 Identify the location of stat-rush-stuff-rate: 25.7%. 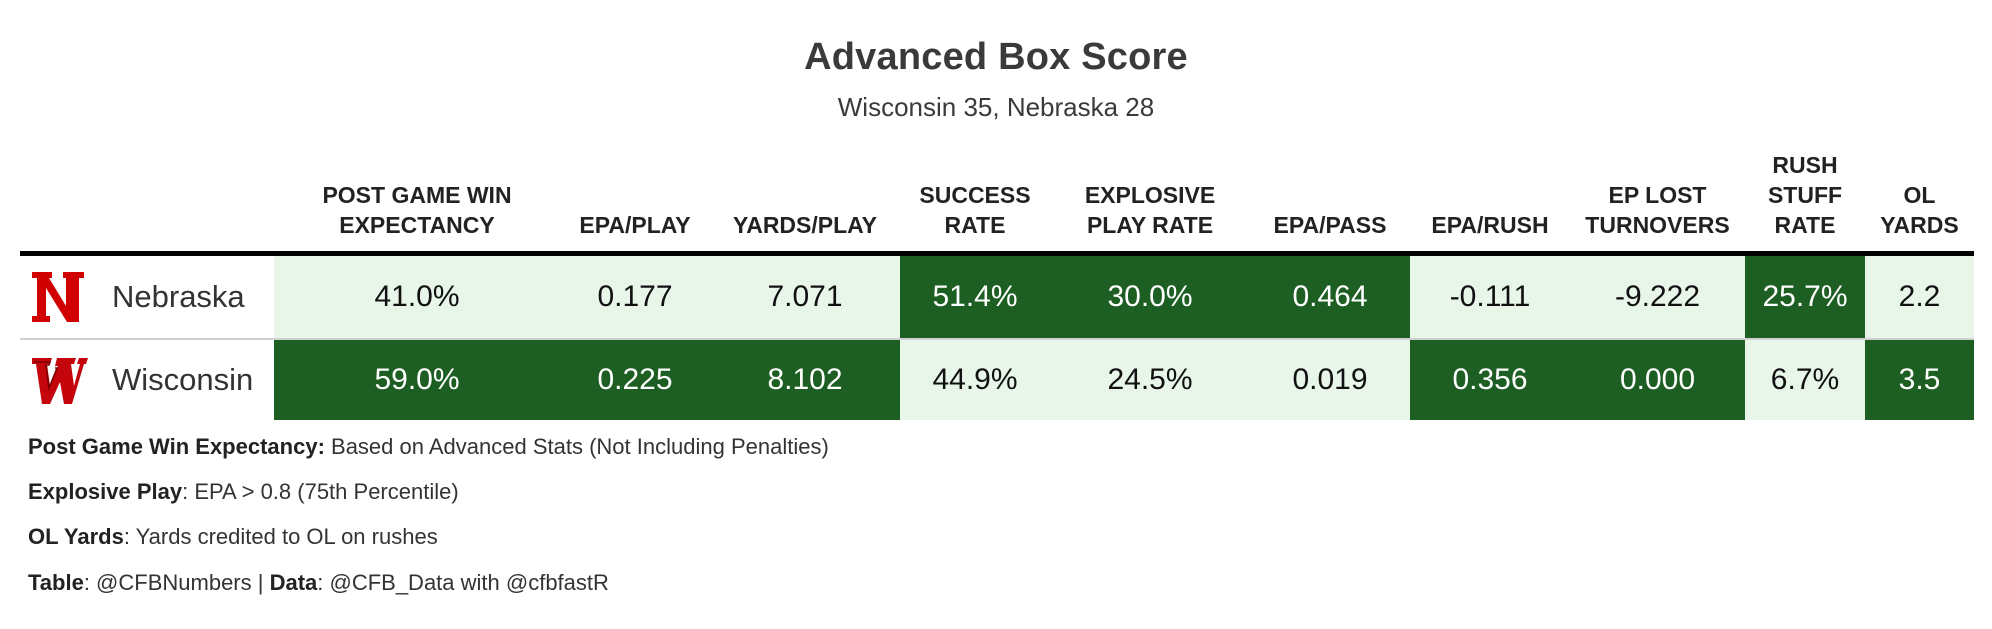
(1805, 297).